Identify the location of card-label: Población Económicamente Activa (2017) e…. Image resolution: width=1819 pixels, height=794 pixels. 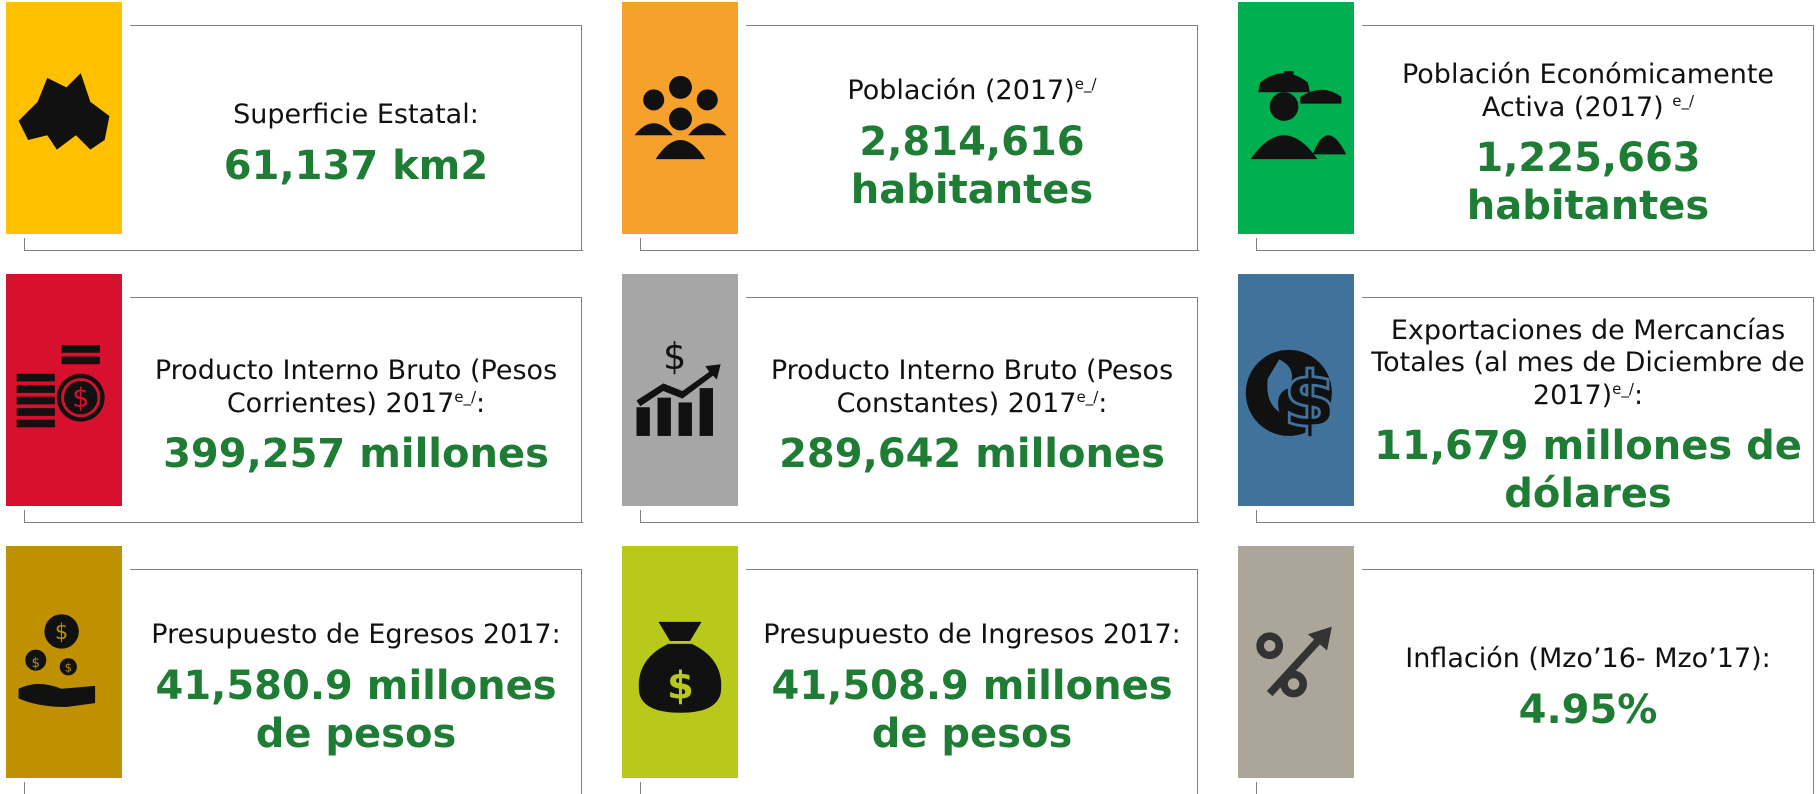
(1588, 91).